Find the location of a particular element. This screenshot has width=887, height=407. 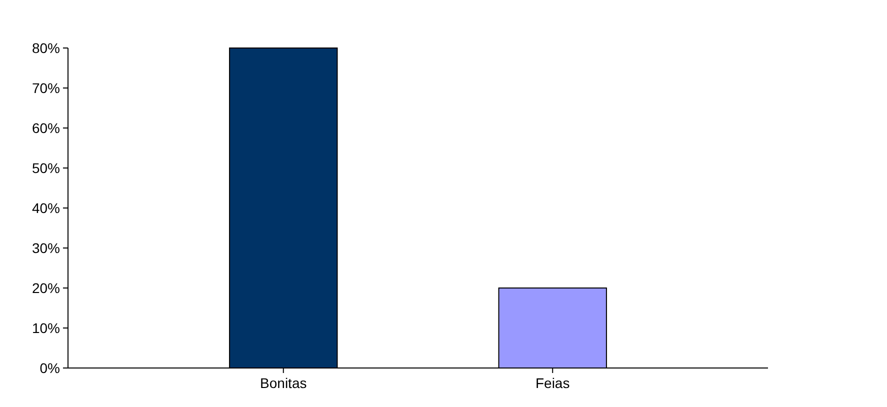

x-tick-label: Bonitas is located at coordinates (283, 383).